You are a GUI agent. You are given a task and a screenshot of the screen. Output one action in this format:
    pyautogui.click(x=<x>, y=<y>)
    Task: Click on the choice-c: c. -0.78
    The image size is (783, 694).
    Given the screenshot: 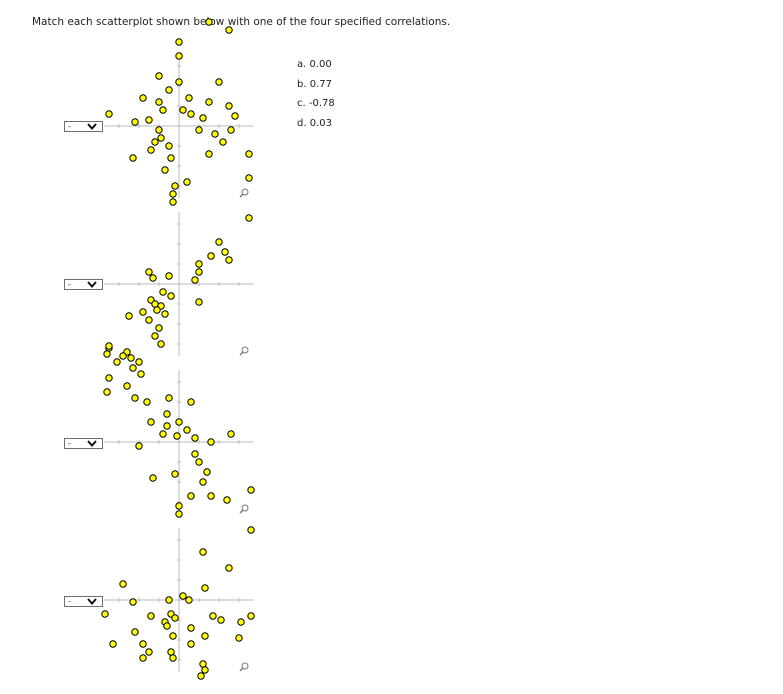 What is the action you would take?
    pyautogui.click(x=316, y=103)
    